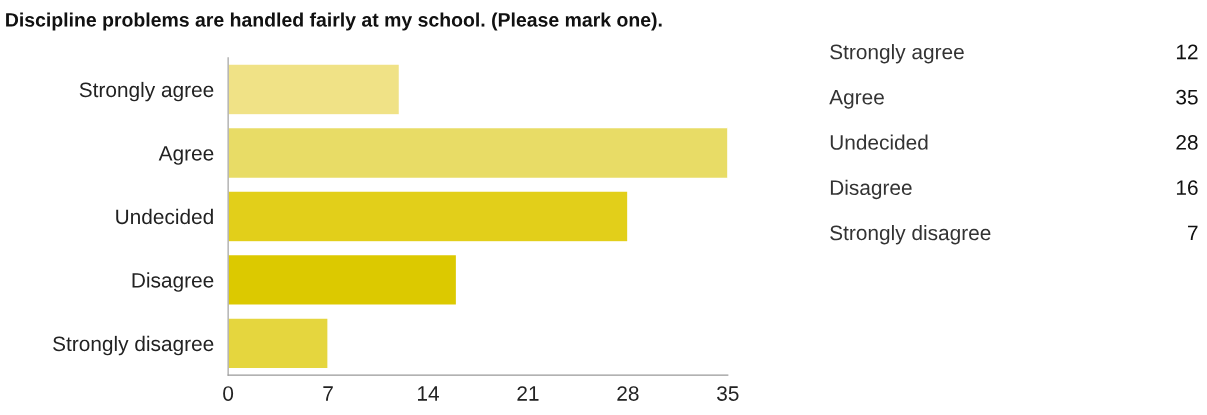 Image resolution: width=1207 pixels, height=415 pixels. What do you see at coordinates (146, 91) in the screenshot?
I see `y-tick-label: Strongly agree` at bounding box center [146, 91].